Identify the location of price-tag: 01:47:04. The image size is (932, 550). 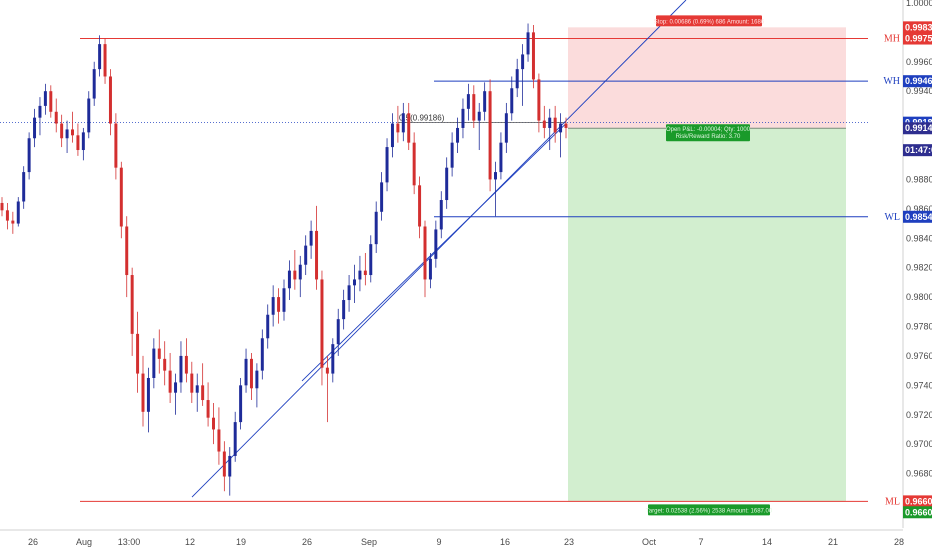
(917, 150).